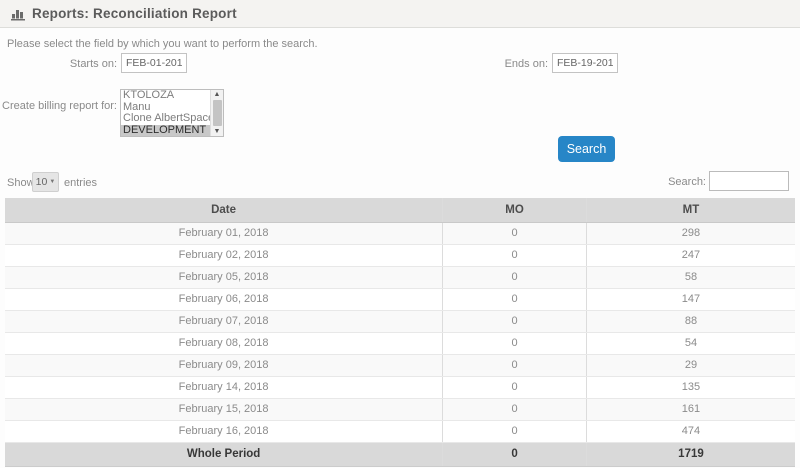 The image size is (800, 468). What do you see at coordinates (52, 182) in the screenshot?
I see `chevron-down-icon: ▼` at bounding box center [52, 182].